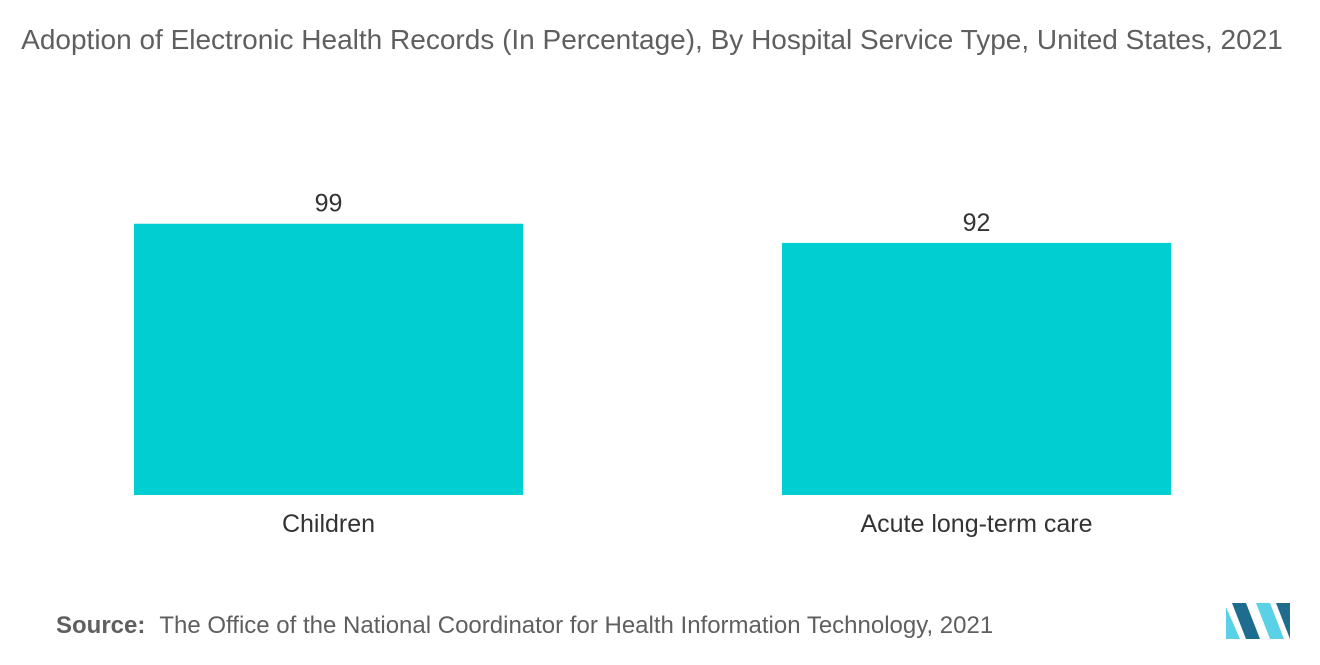  I want to click on bar-acute-long-term-care, so click(976, 368).